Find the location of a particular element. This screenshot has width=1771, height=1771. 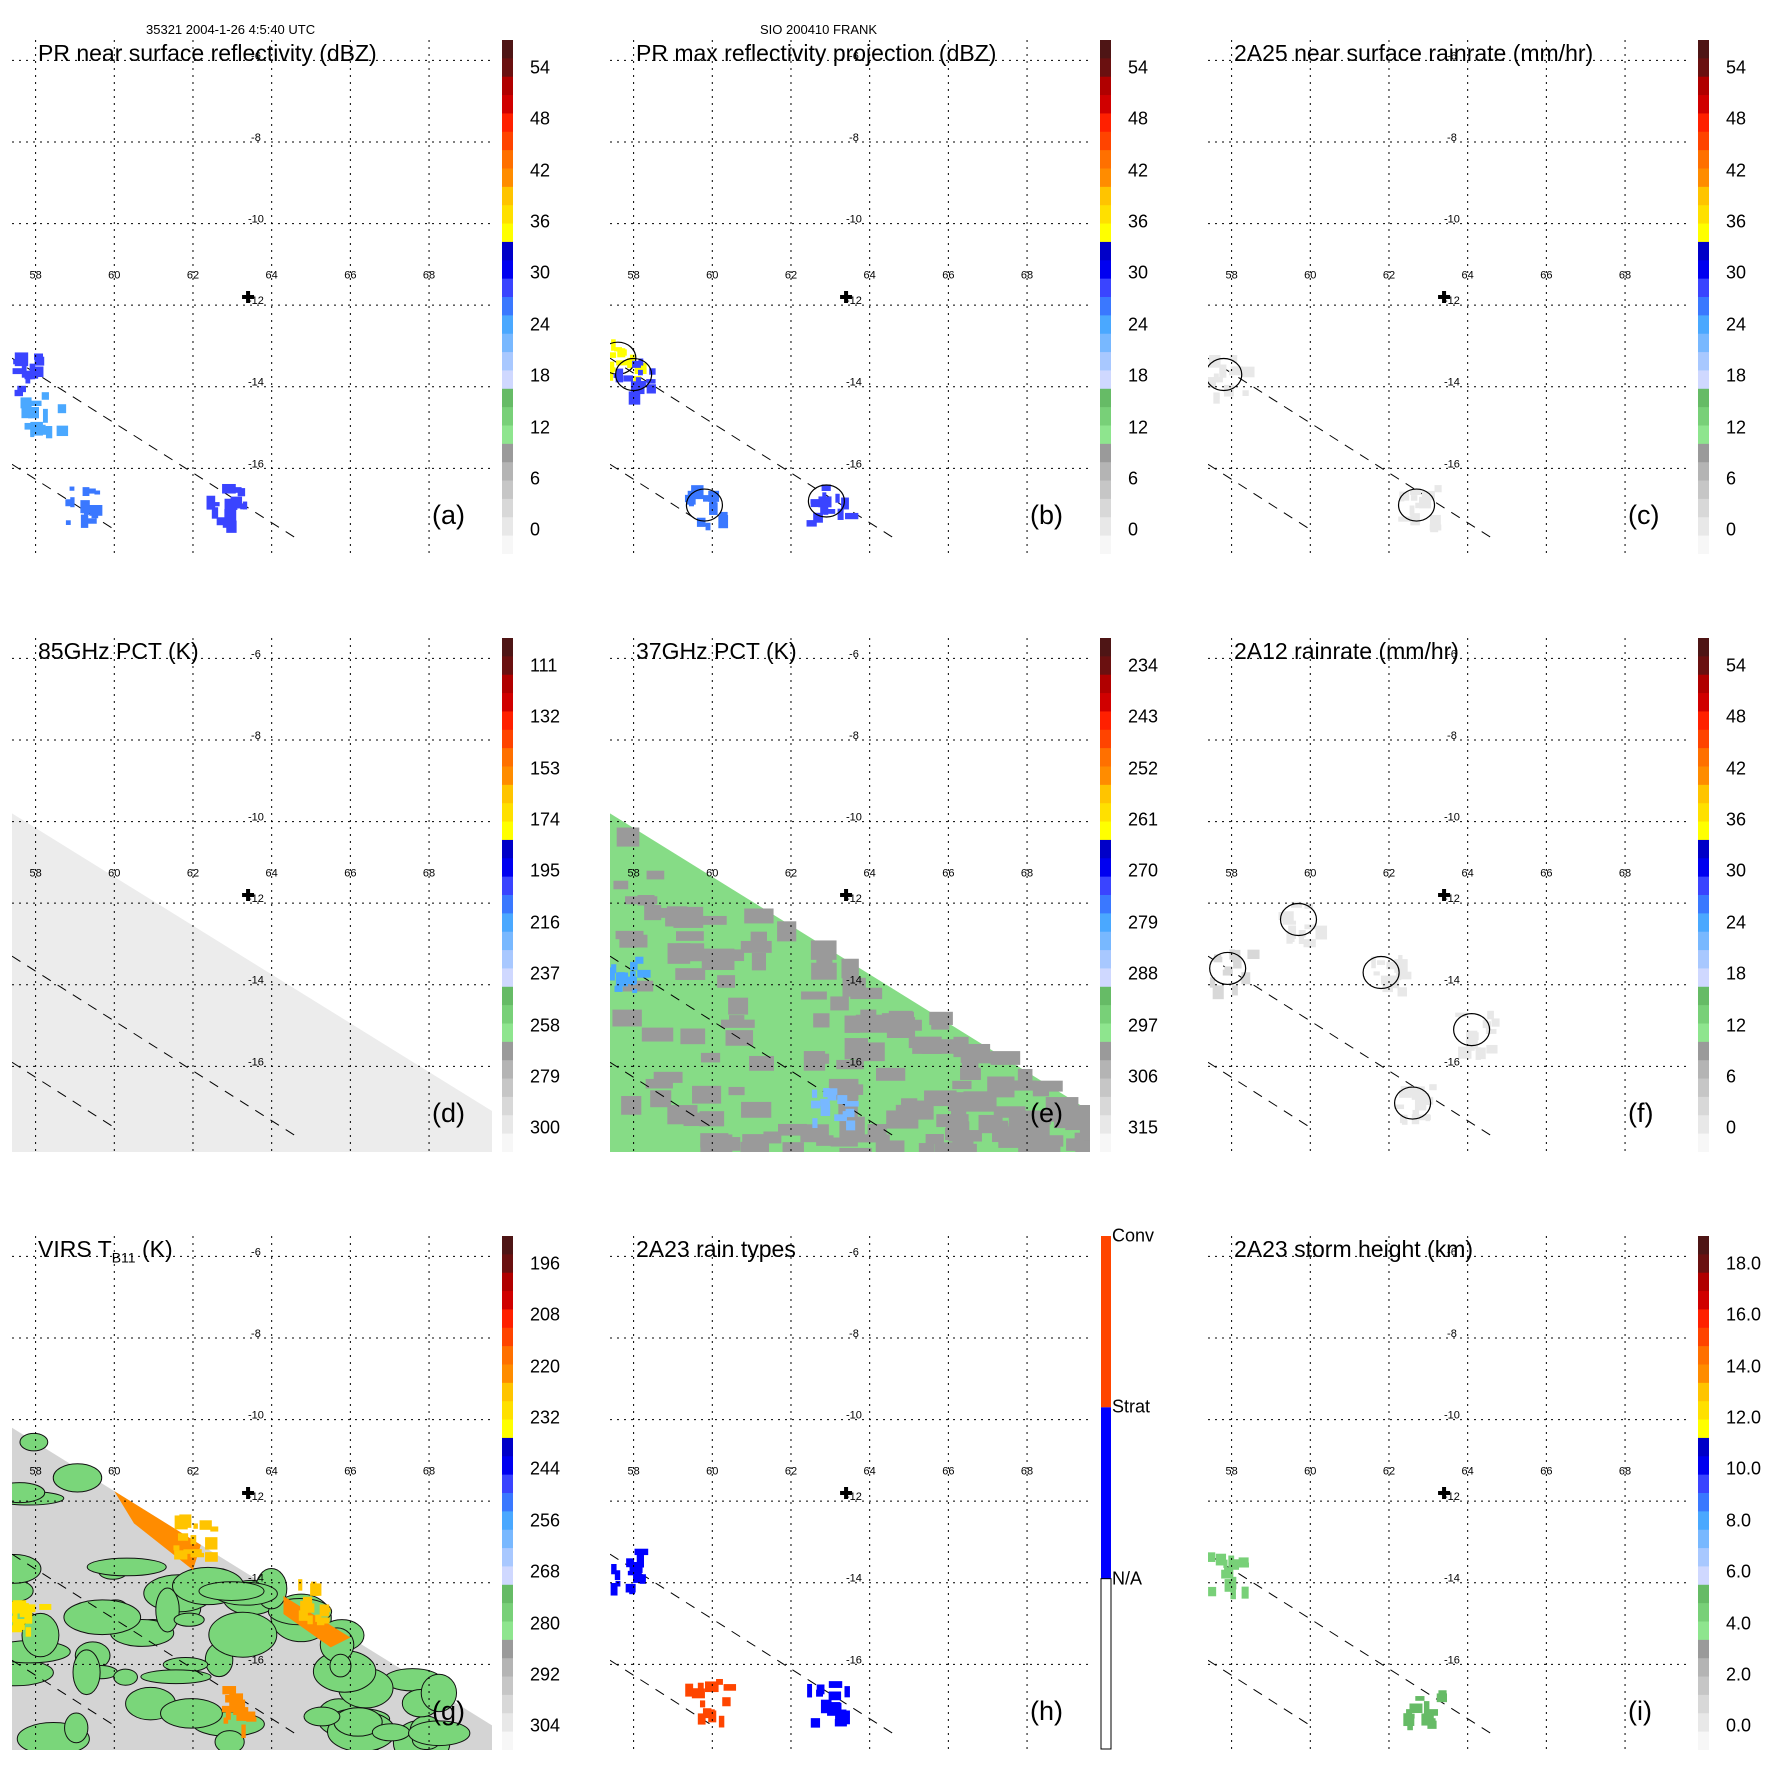

colorbar-label: Strat is located at coordinates (1131, 1406).